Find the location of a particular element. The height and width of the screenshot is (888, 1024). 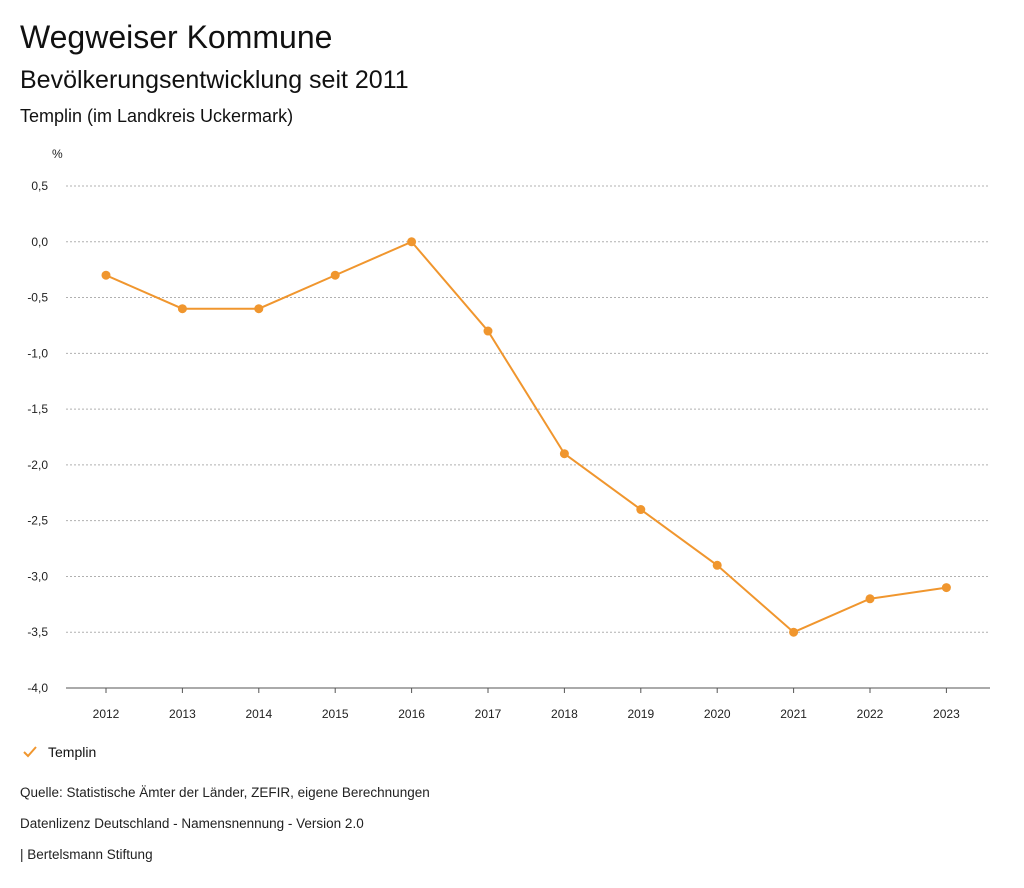

y-tick-label: -0,5 is located at coordinates (37, 298).